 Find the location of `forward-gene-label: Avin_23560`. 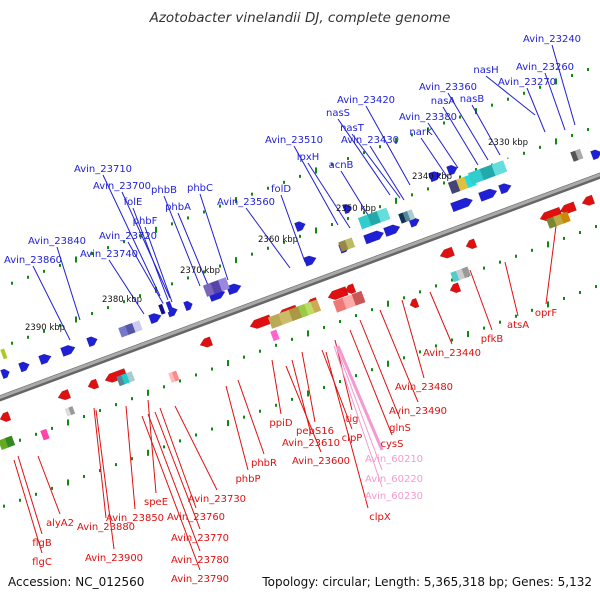

forward-gene-label: Avin_23560 is located at coordinates (246, 202).